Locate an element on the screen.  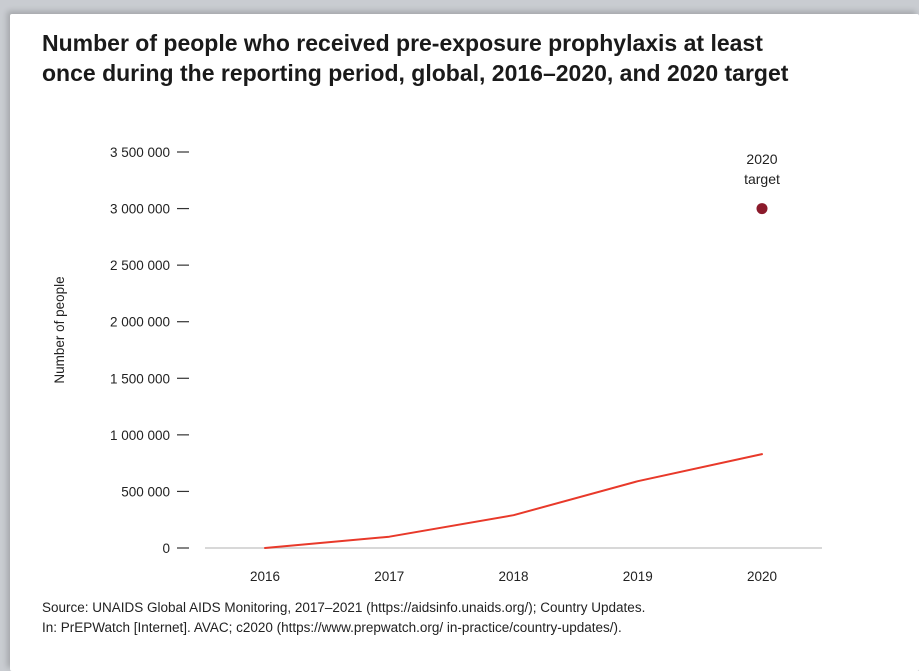
x-tick-label: 2016 is located at coordinates (265, 576).